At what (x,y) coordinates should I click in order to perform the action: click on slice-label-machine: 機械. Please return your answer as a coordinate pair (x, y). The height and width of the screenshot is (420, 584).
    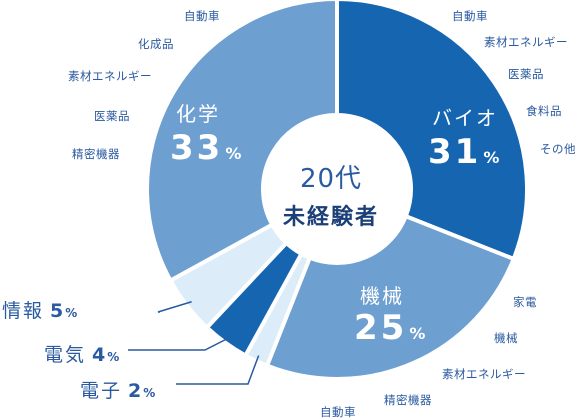
    Looking at the image, I should click on (382, 296).